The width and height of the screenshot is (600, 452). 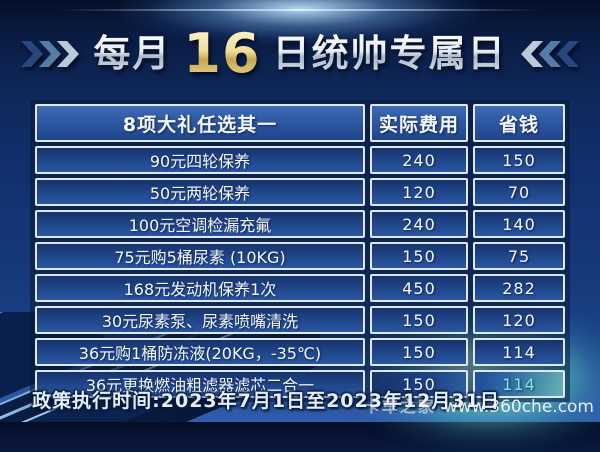 I want to click on header-item: 8项大礼任选其一, so click(x=200, y=123).